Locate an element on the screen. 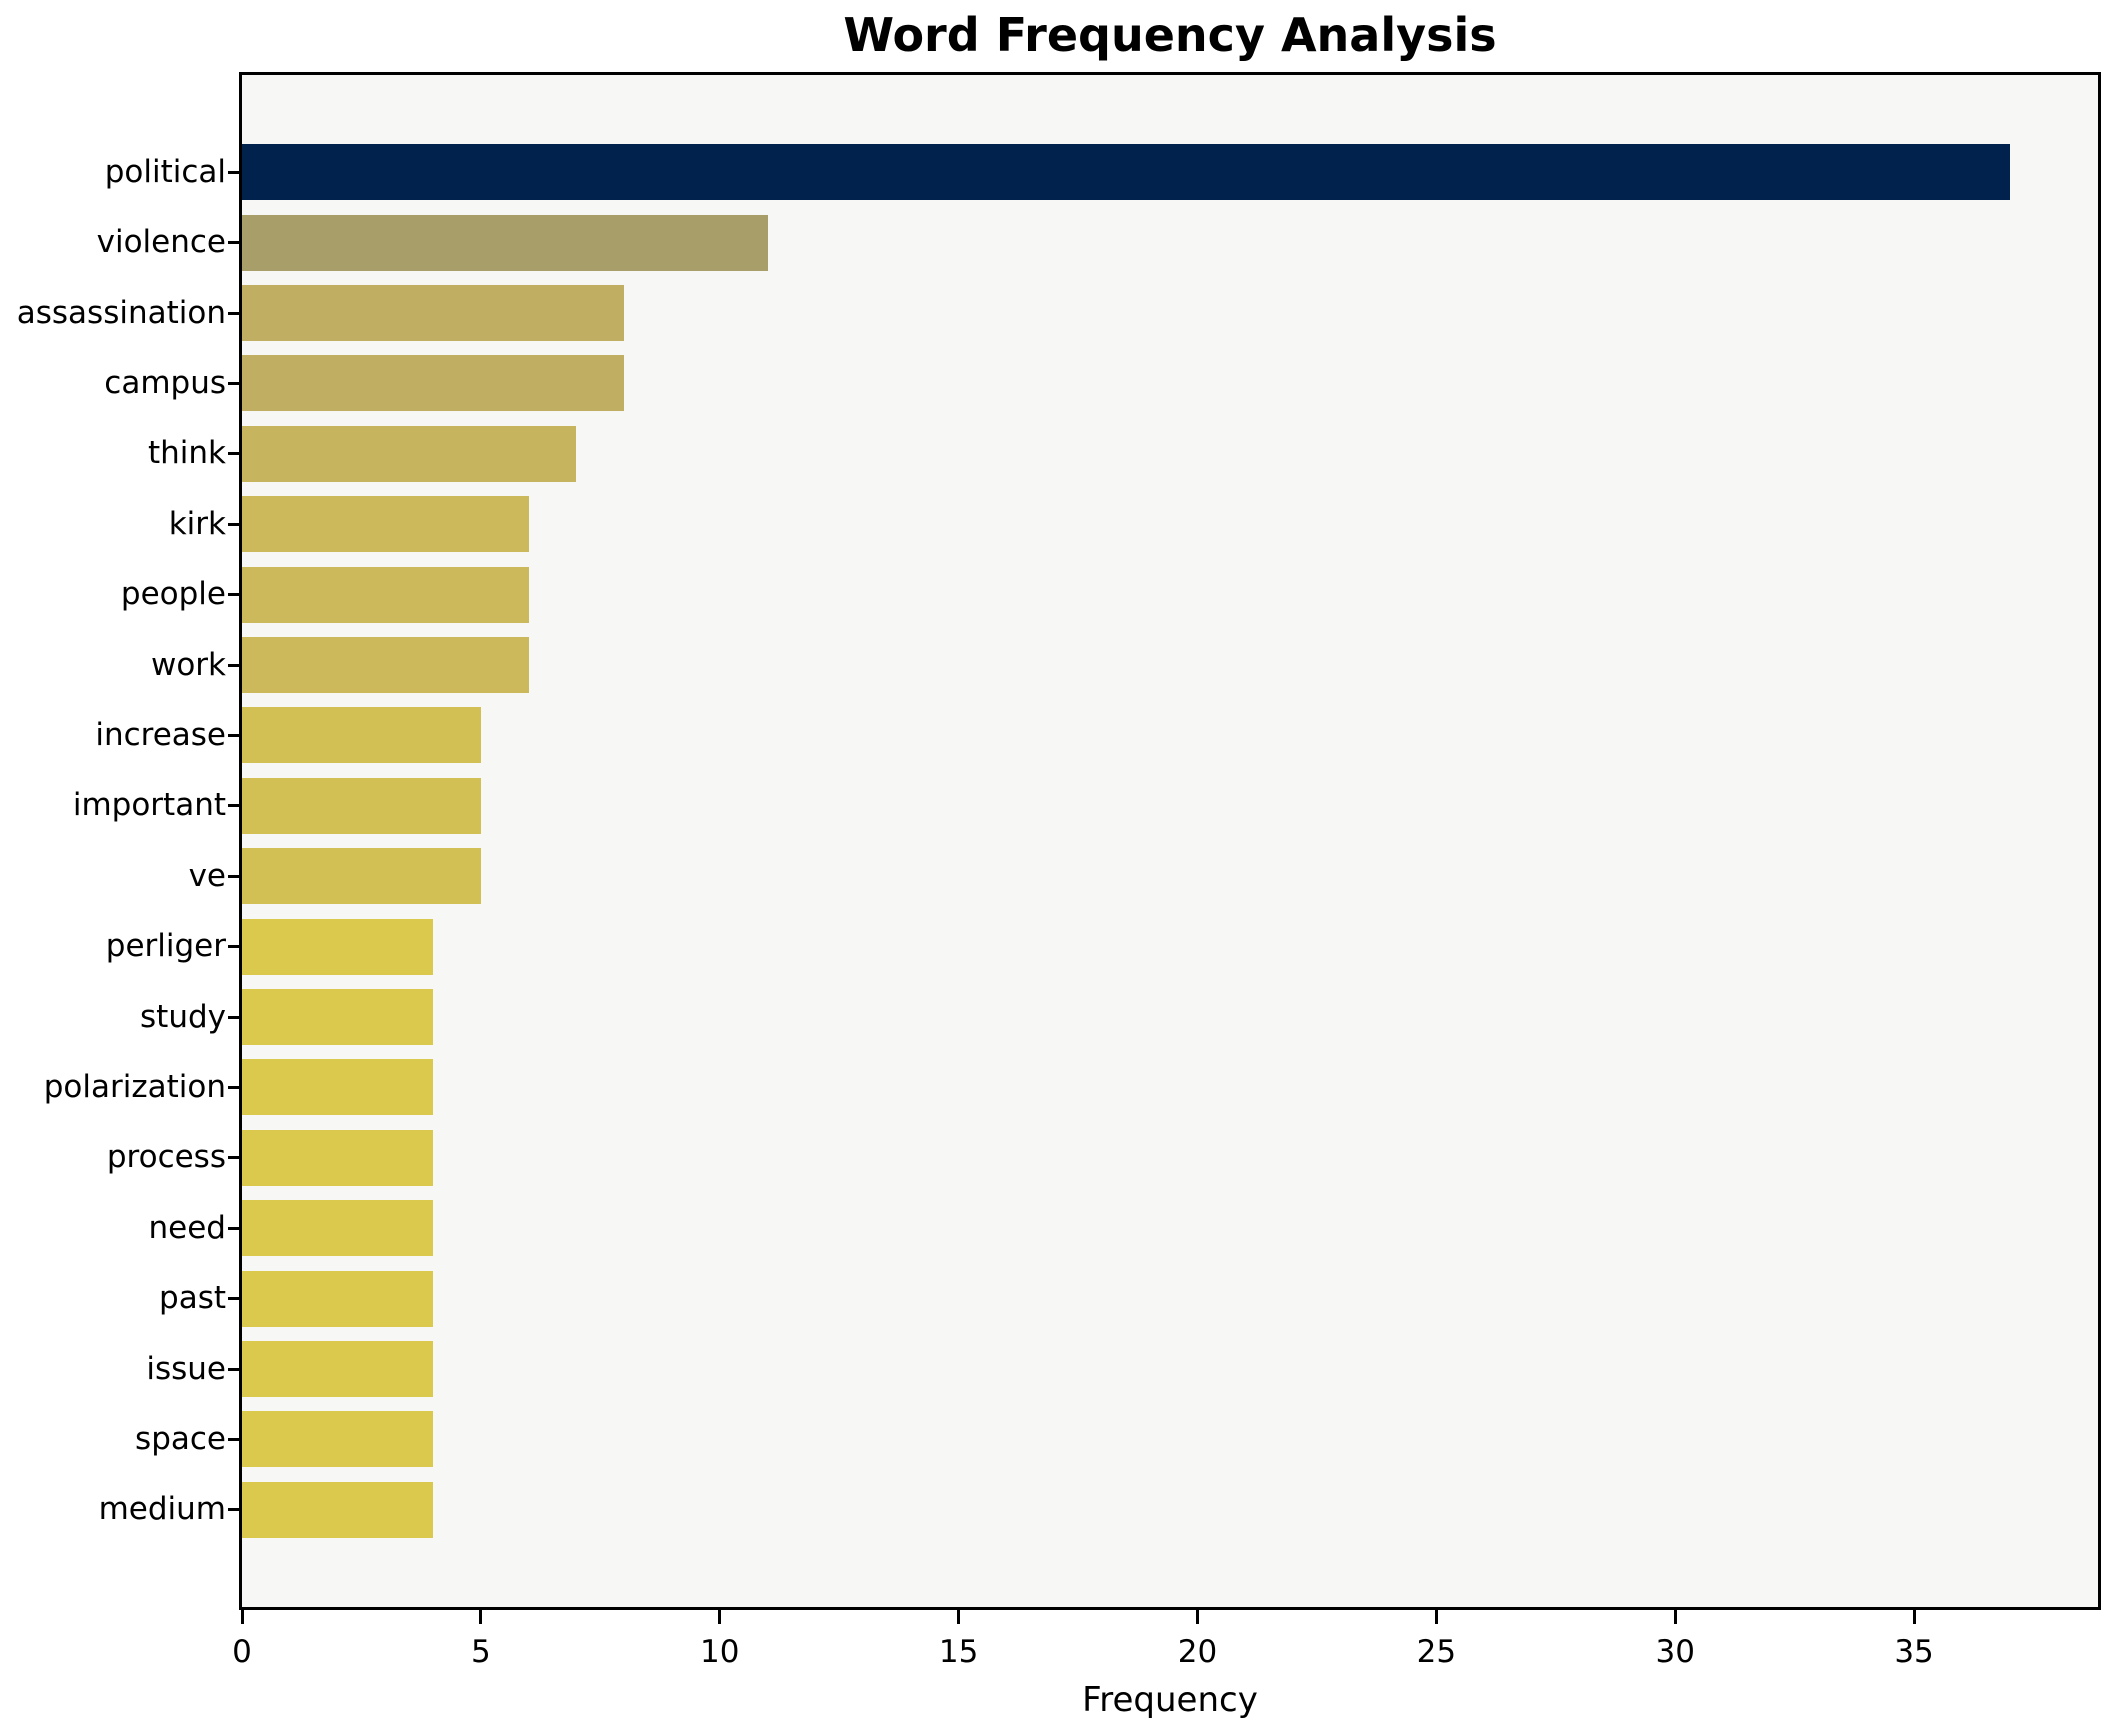 This screenshot has height=1722, width=2121. y-tick-space is located at coordinates (233, 1439).